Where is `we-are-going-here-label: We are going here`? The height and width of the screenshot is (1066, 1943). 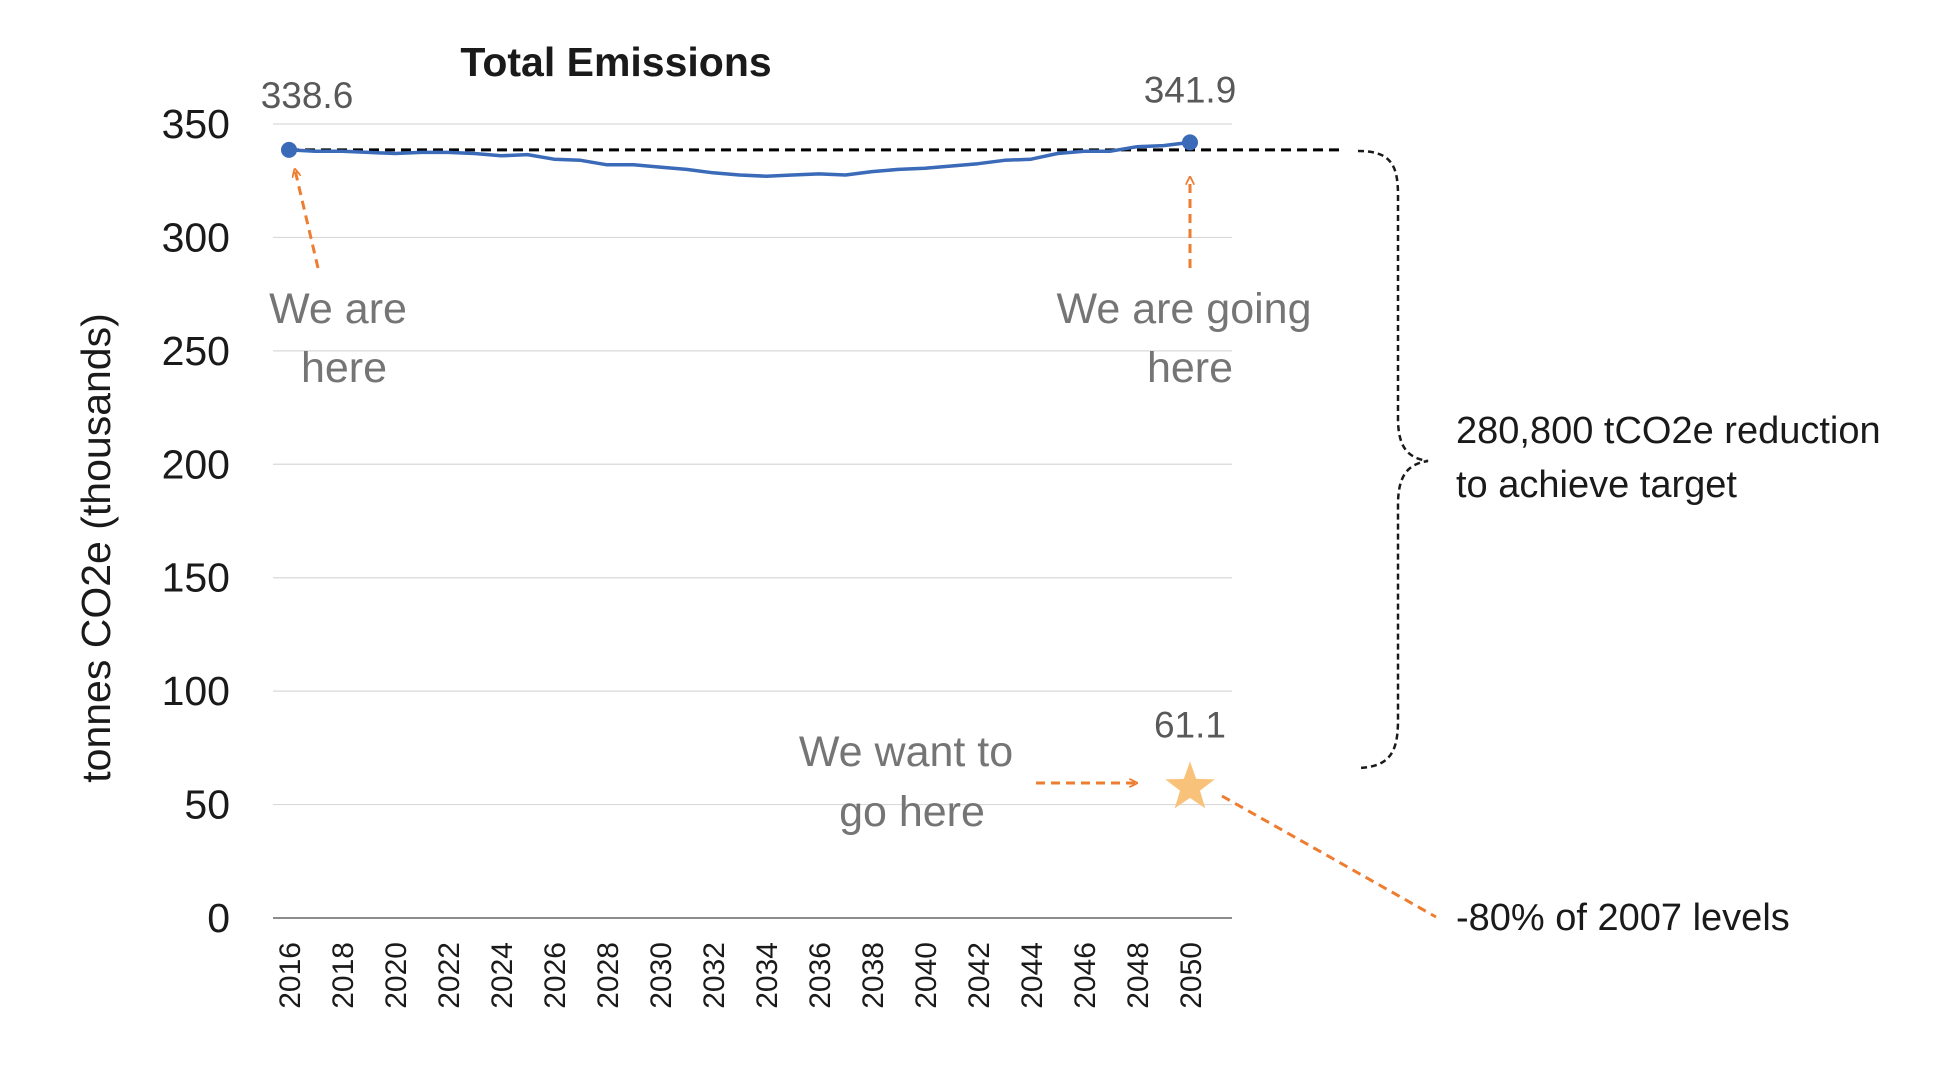
we-are-going-here-label: We are going here is located at coordinates (1190, 338).